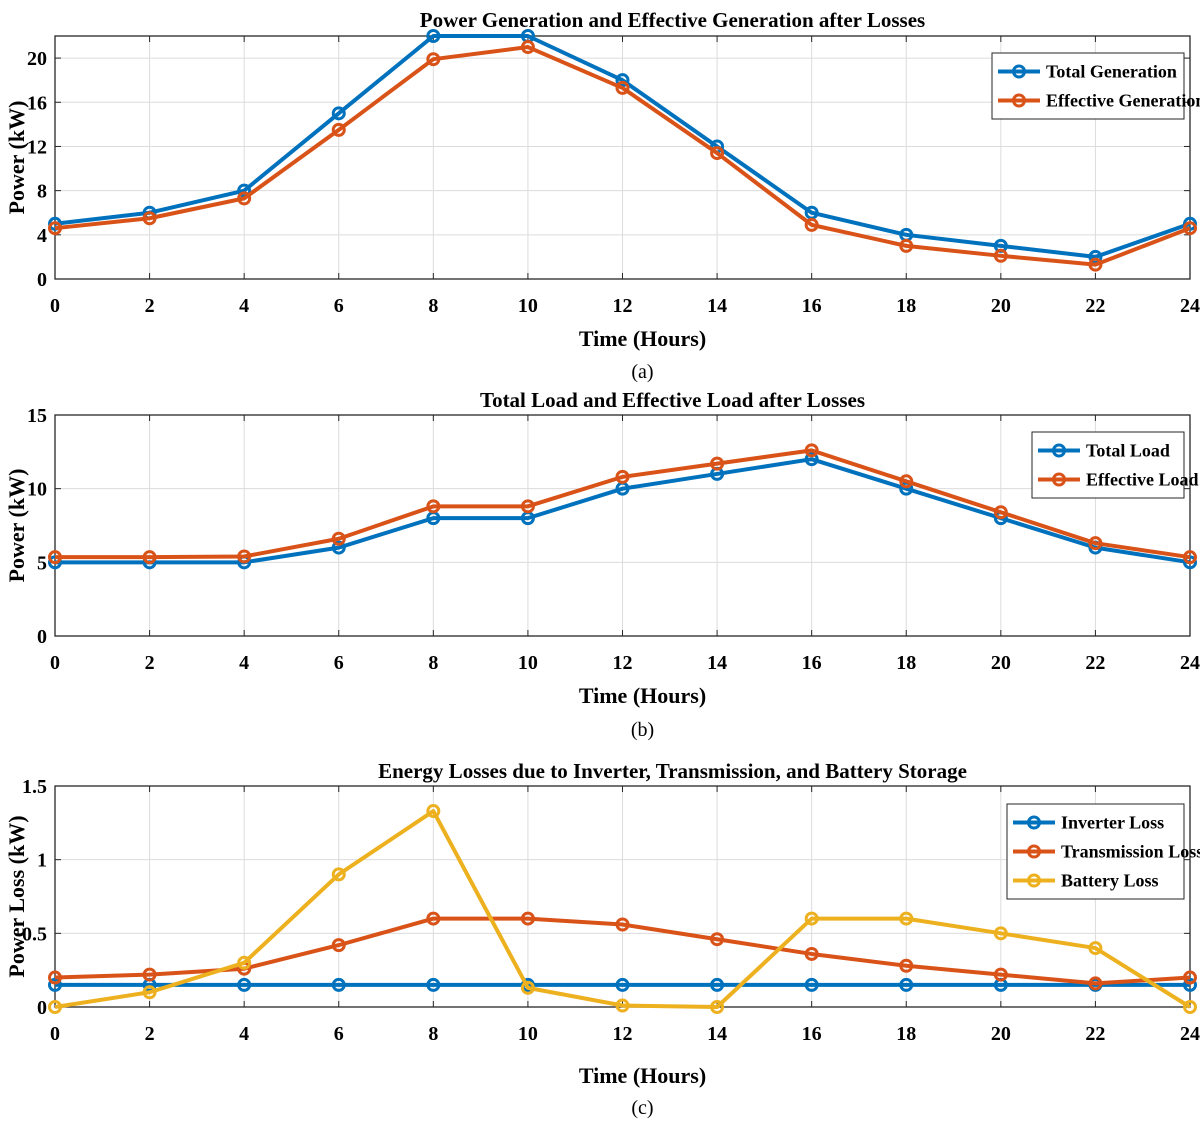  What do you see at coordinates (1123, 101) in the screenshot?
I see `legend-label: Effective Generation` at bounding box center [1123, 101].